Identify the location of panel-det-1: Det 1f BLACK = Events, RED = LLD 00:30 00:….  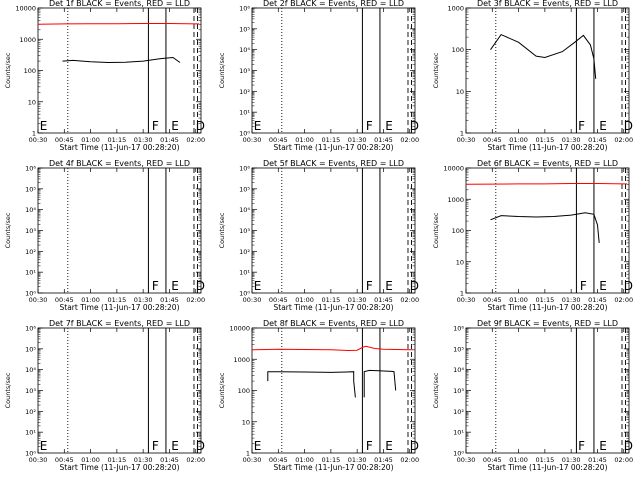
(104, 76).